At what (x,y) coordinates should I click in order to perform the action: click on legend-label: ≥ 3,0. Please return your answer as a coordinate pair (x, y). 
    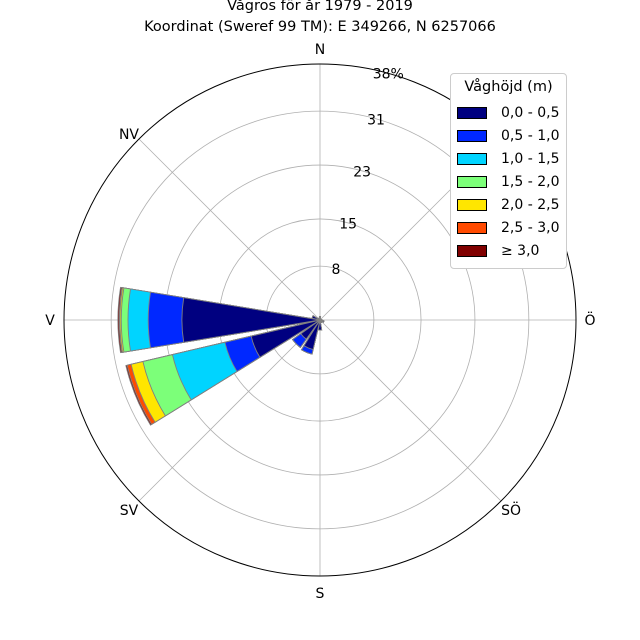
    Looking at the image, I should click on (520, 251).